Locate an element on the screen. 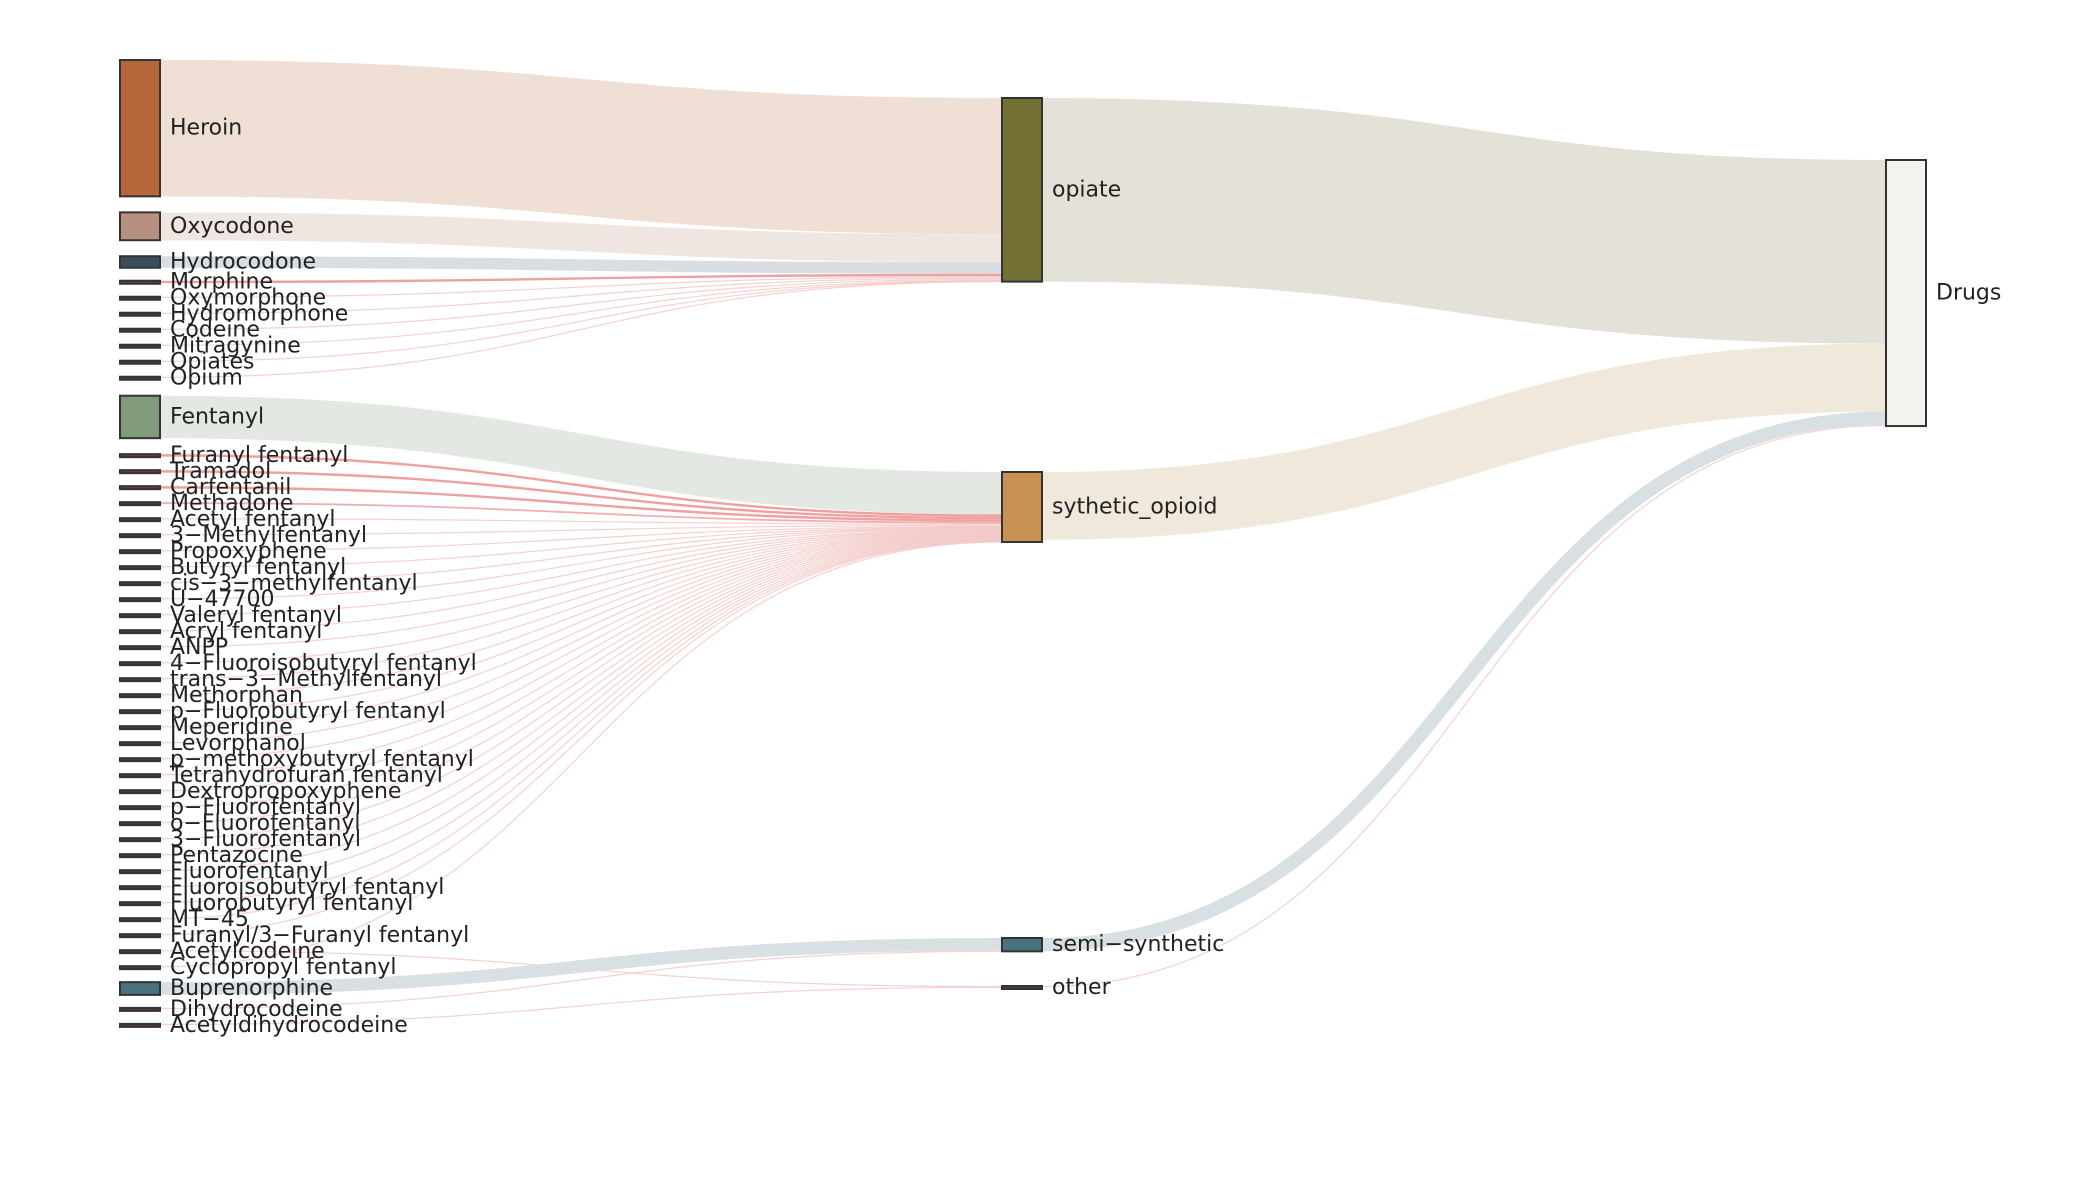  node-methadone is located at coordinates (140, 504).